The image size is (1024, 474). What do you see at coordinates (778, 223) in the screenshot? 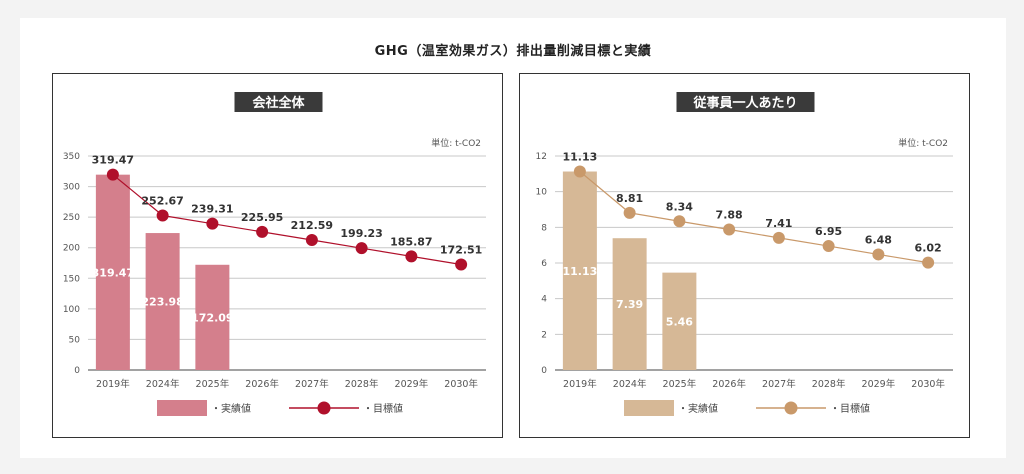
I see `line-data-label: 7.41` at bounding box center [778, 223].